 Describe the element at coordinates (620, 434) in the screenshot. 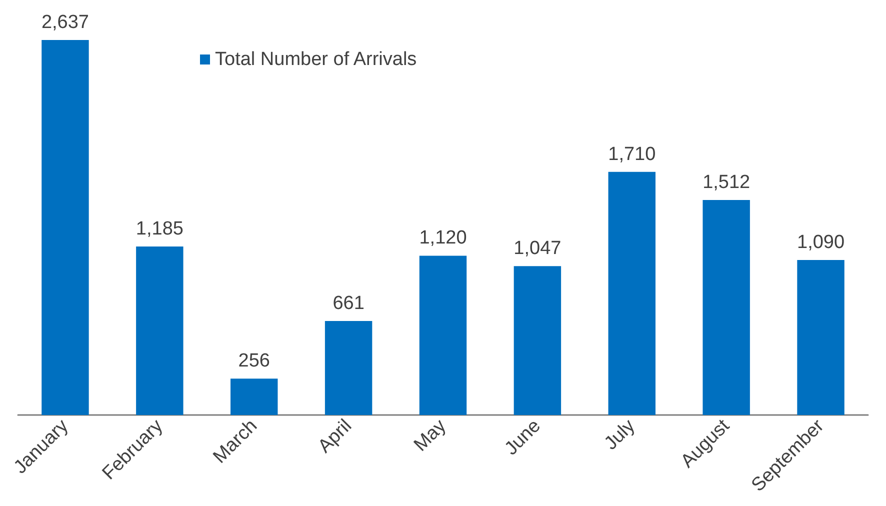

I see `x-tick-label: July` at that location.